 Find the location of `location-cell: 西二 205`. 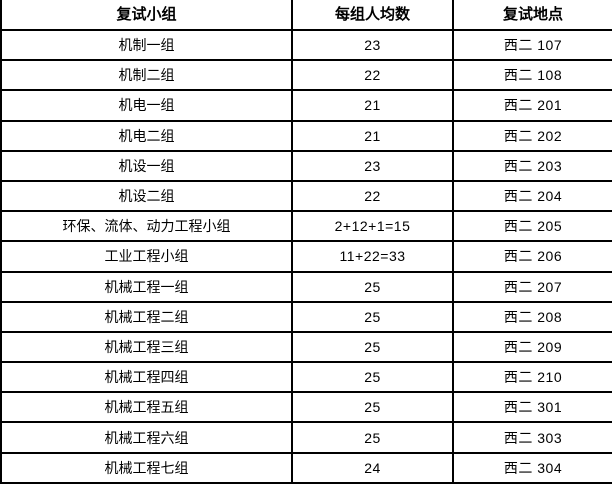

location-cell: 西二 205 is located at coordinates (532, 226).